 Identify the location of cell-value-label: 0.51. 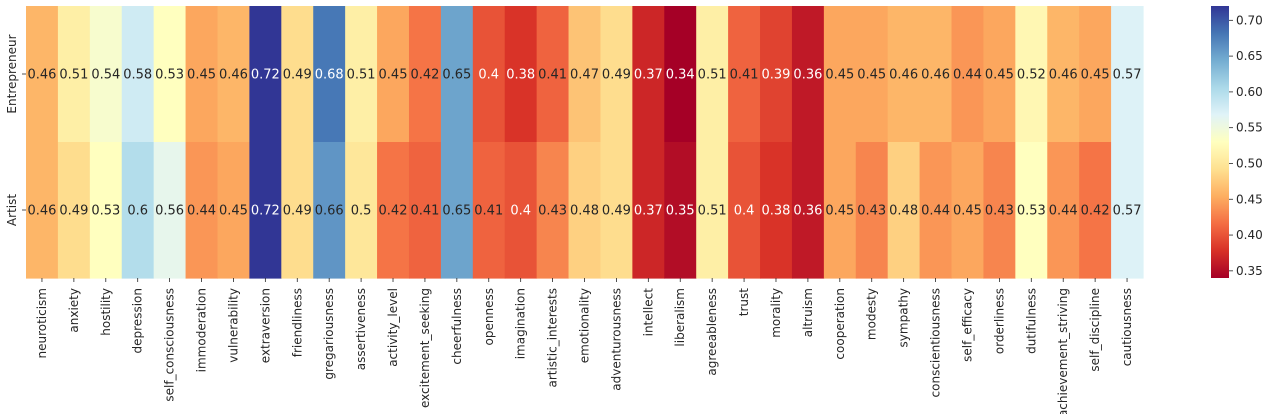
(361, 75).